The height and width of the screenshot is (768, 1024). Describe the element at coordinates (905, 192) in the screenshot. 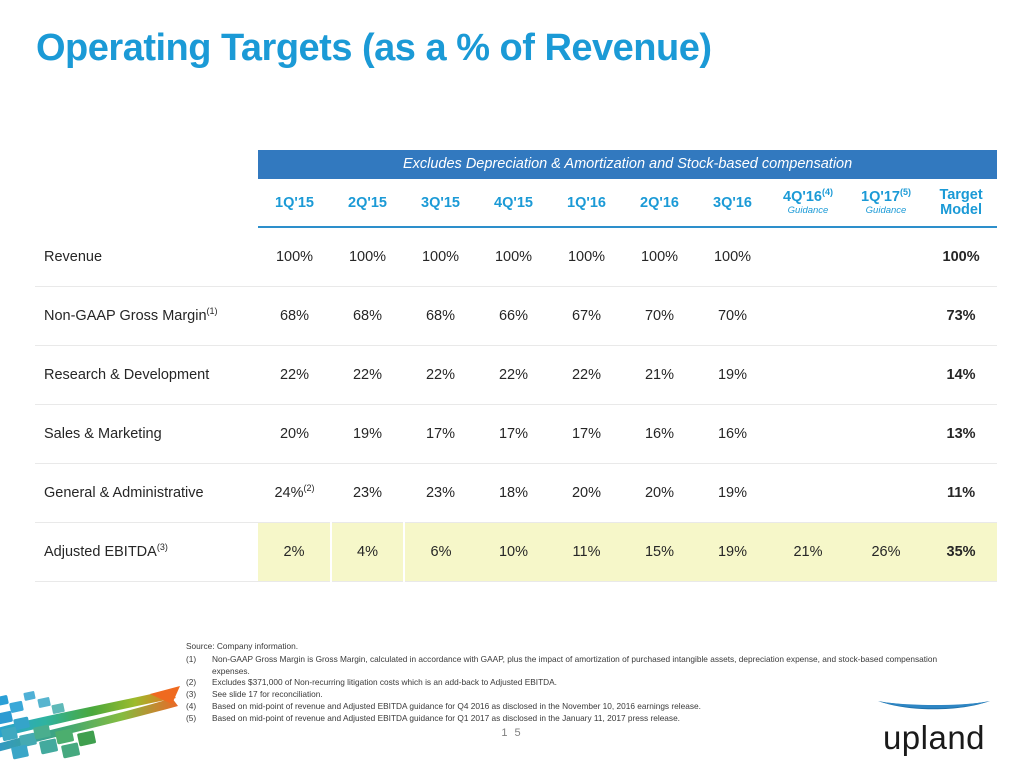

I see `column-header-footnote-marker: (5)` at that location.